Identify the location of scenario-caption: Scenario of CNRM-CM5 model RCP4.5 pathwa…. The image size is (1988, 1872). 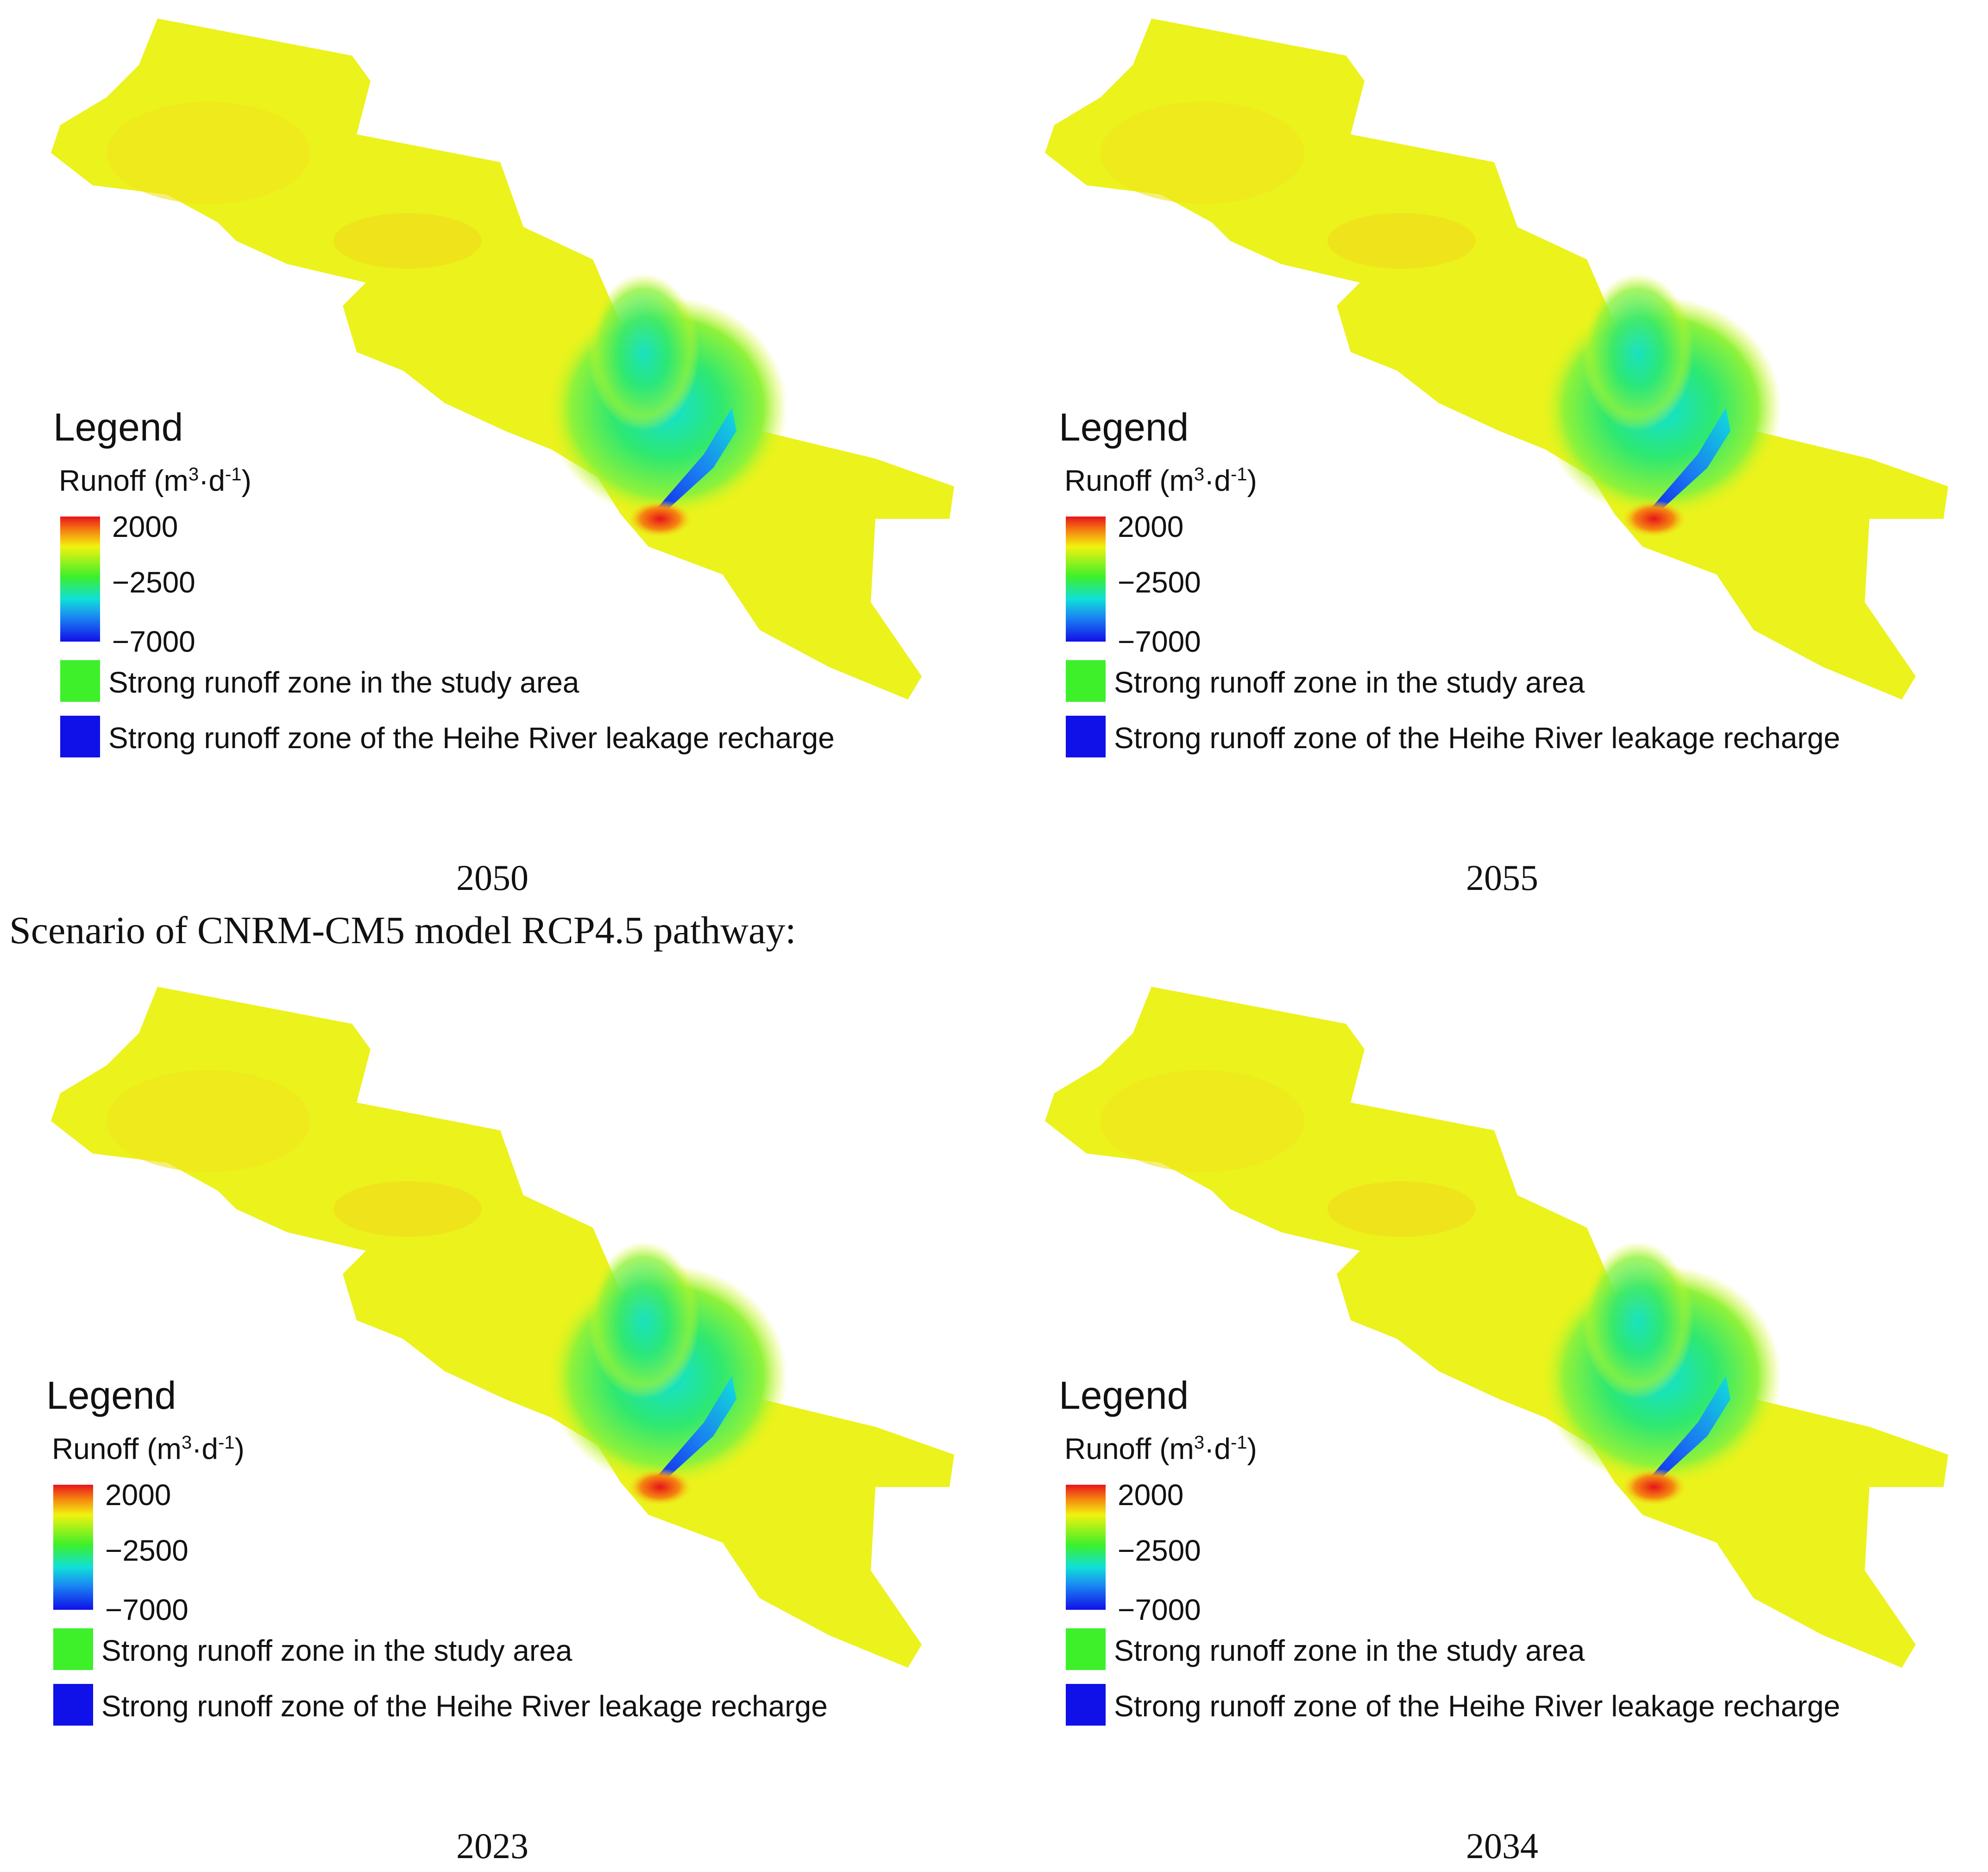
(402, 931).